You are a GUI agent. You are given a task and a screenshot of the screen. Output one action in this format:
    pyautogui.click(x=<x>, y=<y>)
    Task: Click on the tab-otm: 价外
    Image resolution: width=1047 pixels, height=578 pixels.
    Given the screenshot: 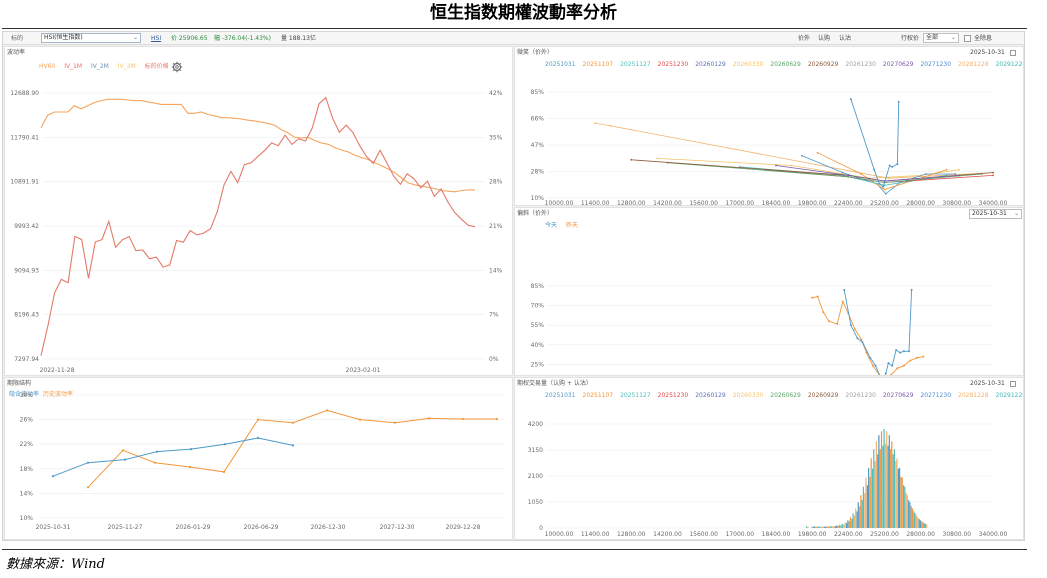 What is the action you would take?
    pyautogui.click(x=804, y=38)
    